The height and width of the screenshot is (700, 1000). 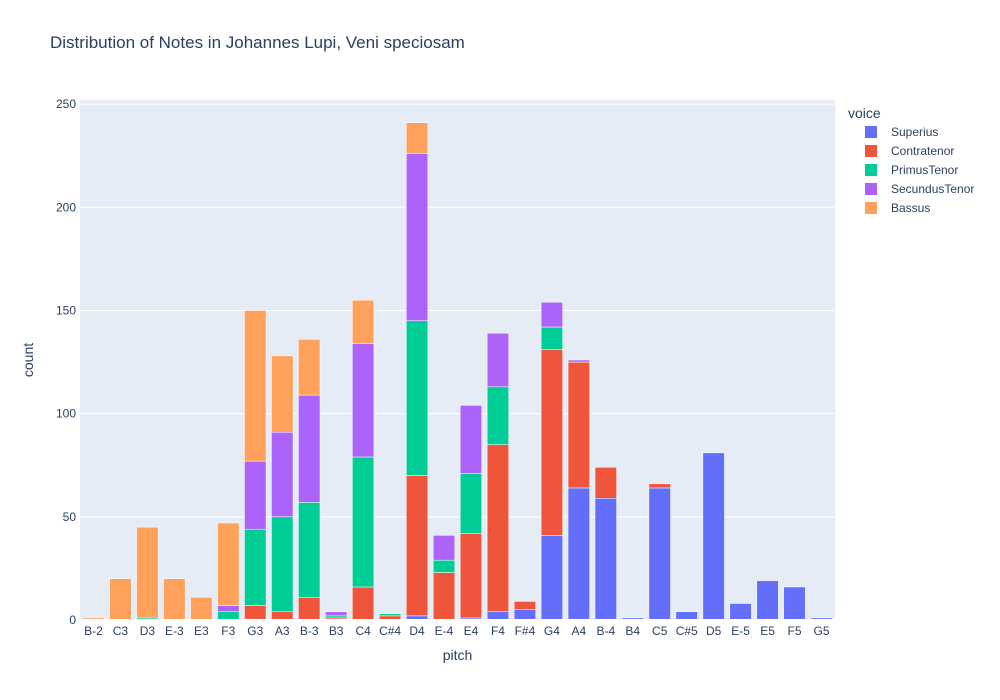 What do you see at coordinates (578, 631) in the screenshot?
I see `x-tick-label: A4` at bounding box center [578, 631].